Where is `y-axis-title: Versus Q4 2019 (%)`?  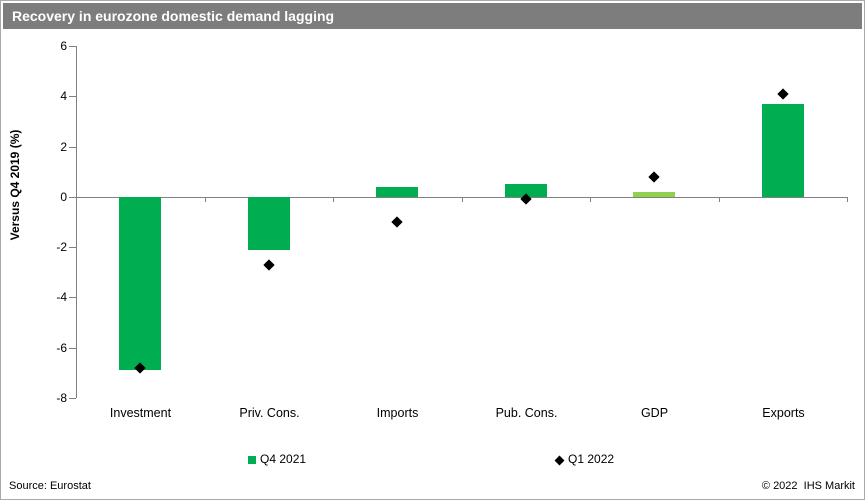 y-axis-title: Versus Q4 2019 (%) is located at coordinates (15, 185).